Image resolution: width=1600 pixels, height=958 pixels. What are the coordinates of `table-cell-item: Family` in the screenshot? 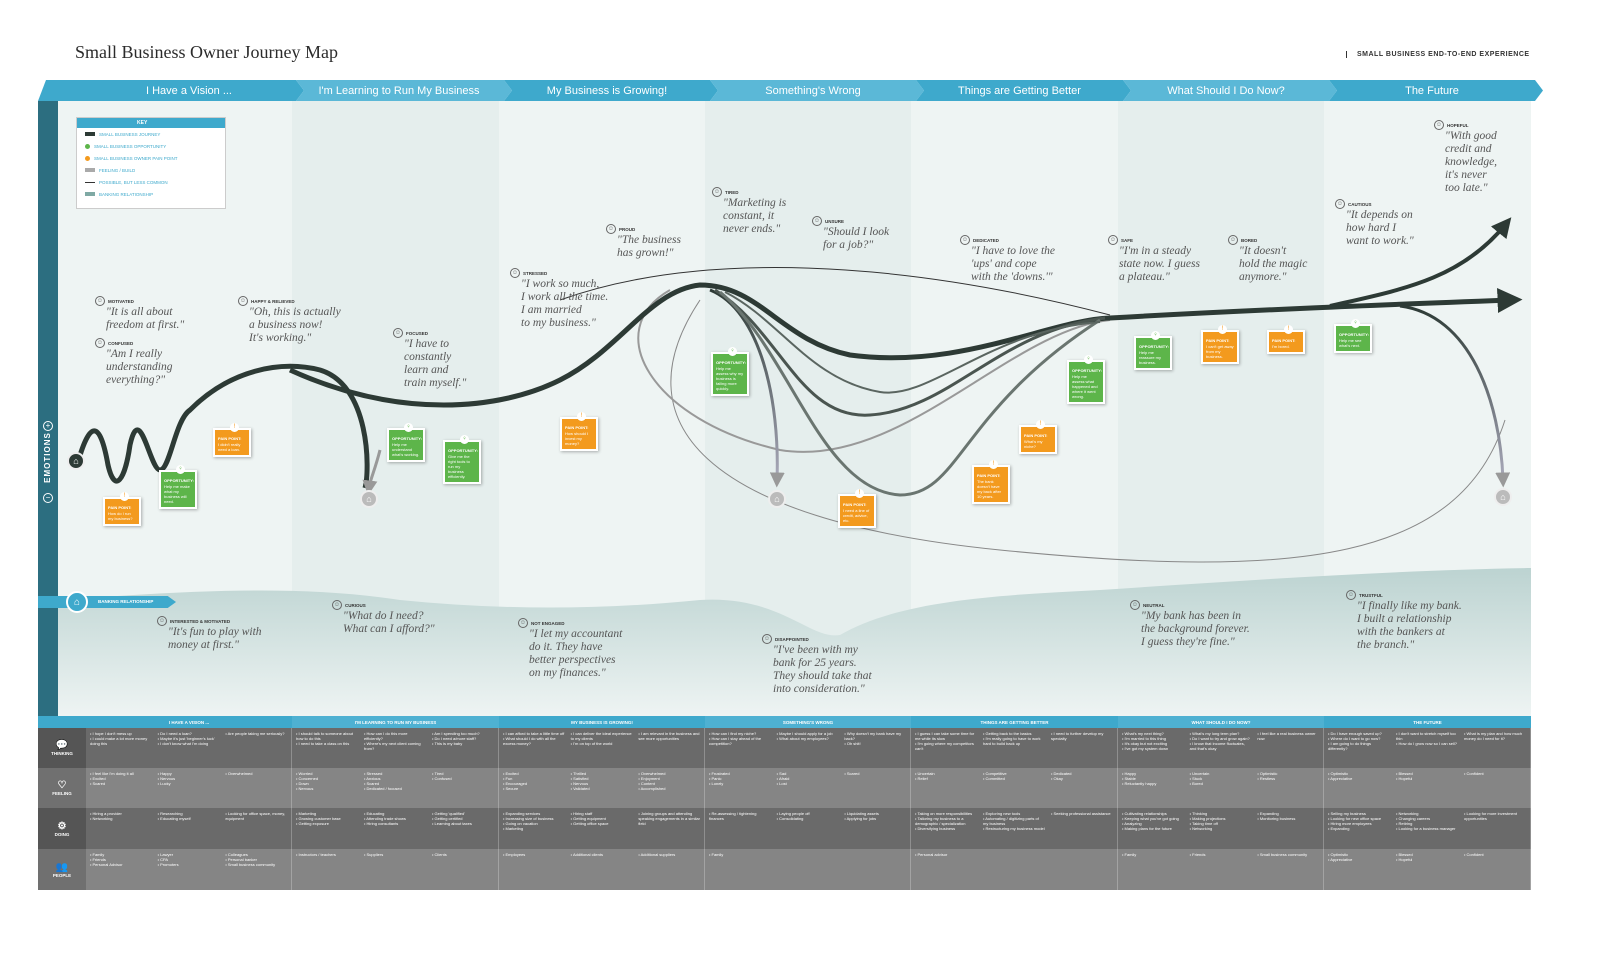 It's located at (740, 854).